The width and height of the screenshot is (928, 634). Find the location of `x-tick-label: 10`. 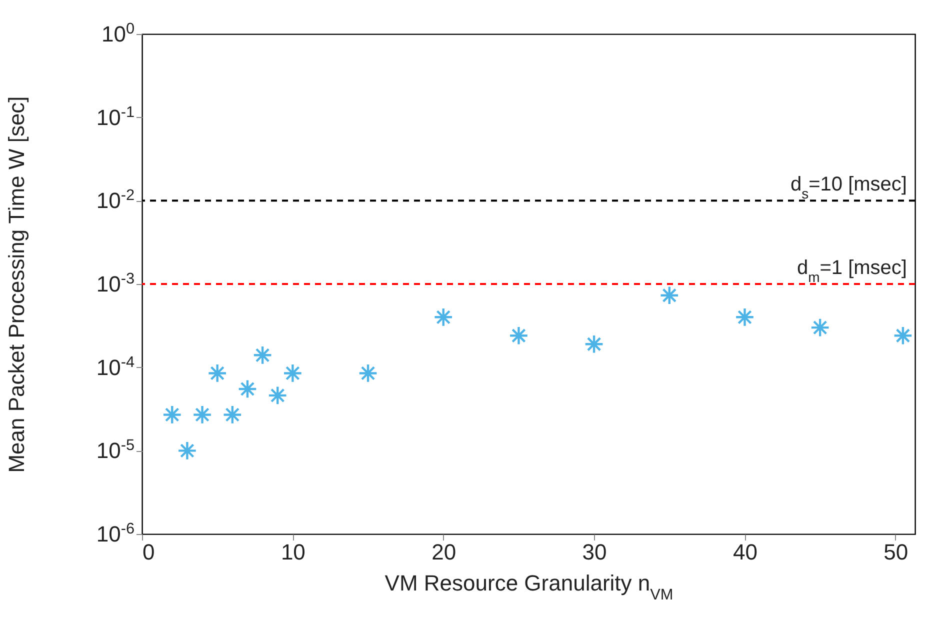

x-tick-label: 10 is located at coordinates (293, 552).